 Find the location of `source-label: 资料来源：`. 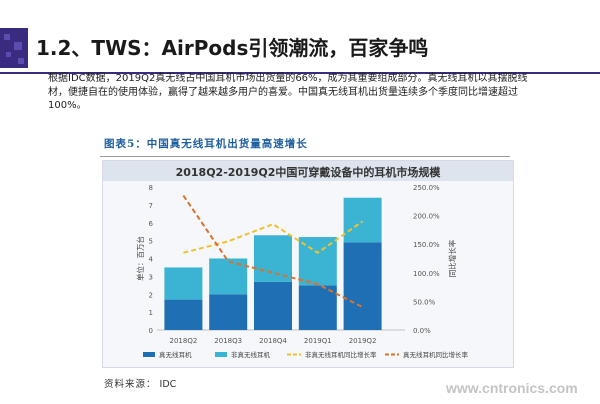

source-label: 资料来源： is located at coordinates (130, 384).